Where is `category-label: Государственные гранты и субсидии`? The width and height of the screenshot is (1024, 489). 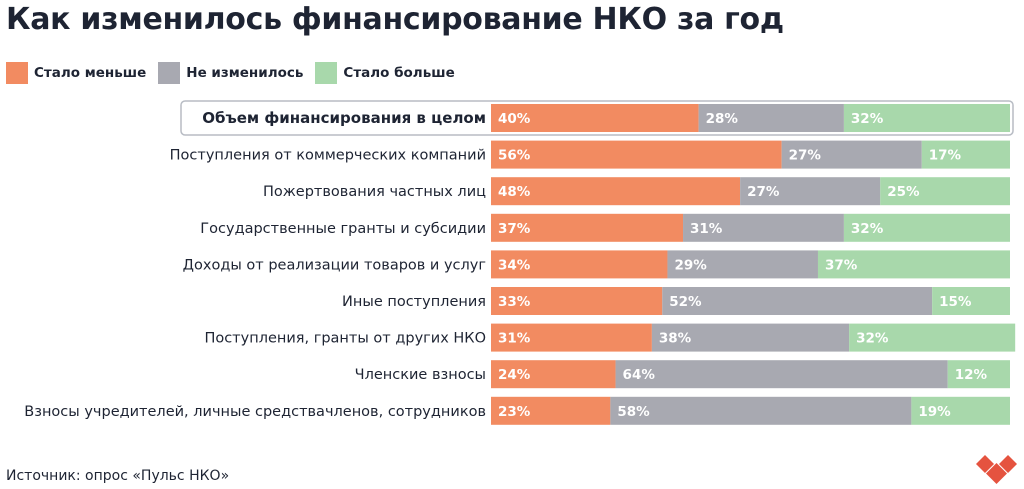
category-label: Государственные гранты и субсидии is located at coordinates (343, 229).